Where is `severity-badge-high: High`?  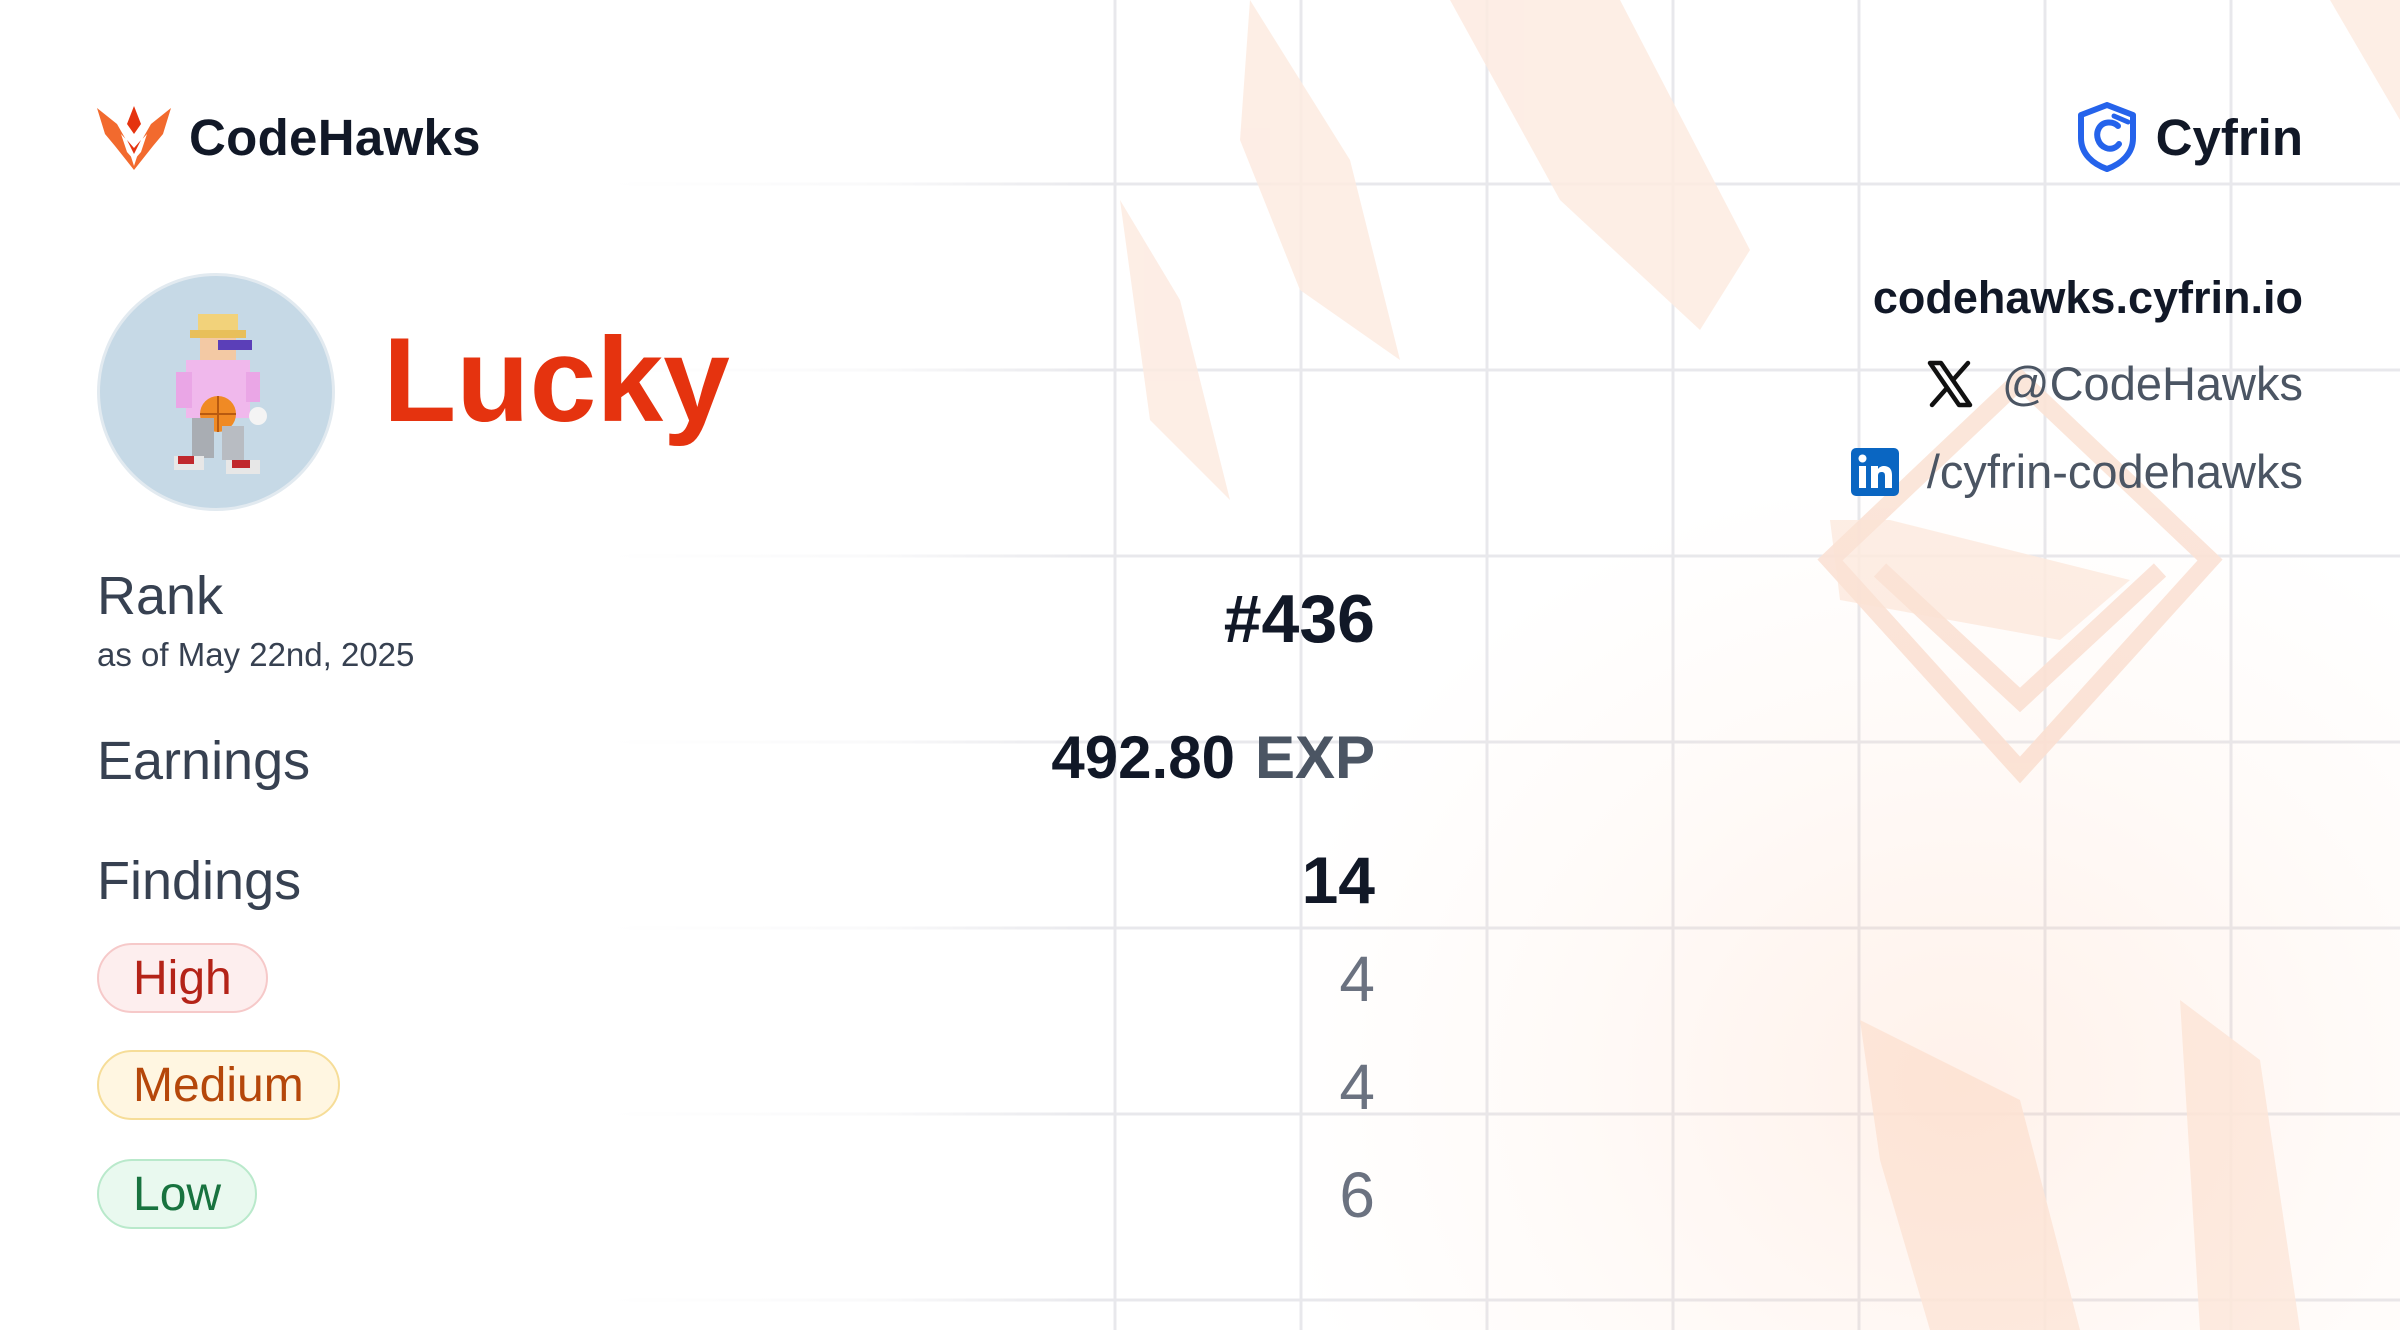 severity-badge-high: High is located at coordinates (182, 978).